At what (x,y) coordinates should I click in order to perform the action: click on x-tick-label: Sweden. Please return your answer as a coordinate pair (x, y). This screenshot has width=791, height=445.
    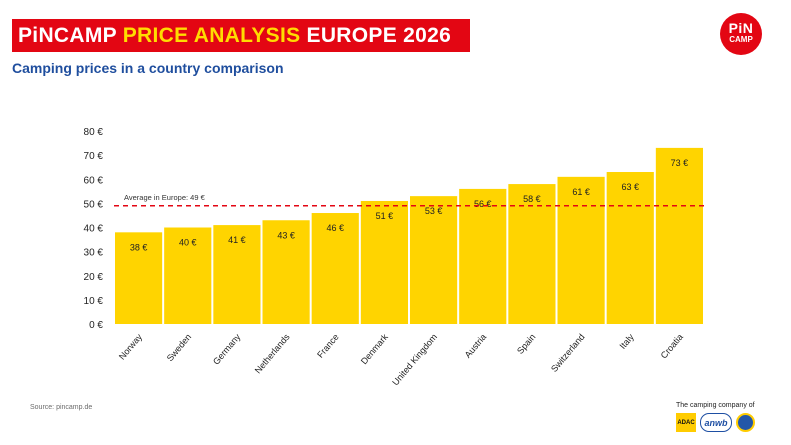
    Looking at the image, I should click on (179, 347).